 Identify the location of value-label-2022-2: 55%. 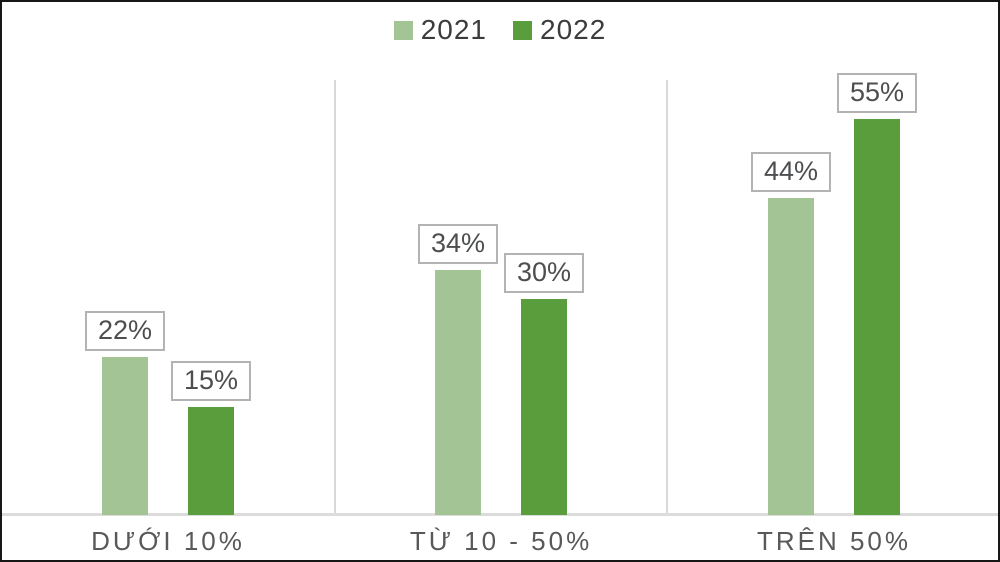
(877, 93).